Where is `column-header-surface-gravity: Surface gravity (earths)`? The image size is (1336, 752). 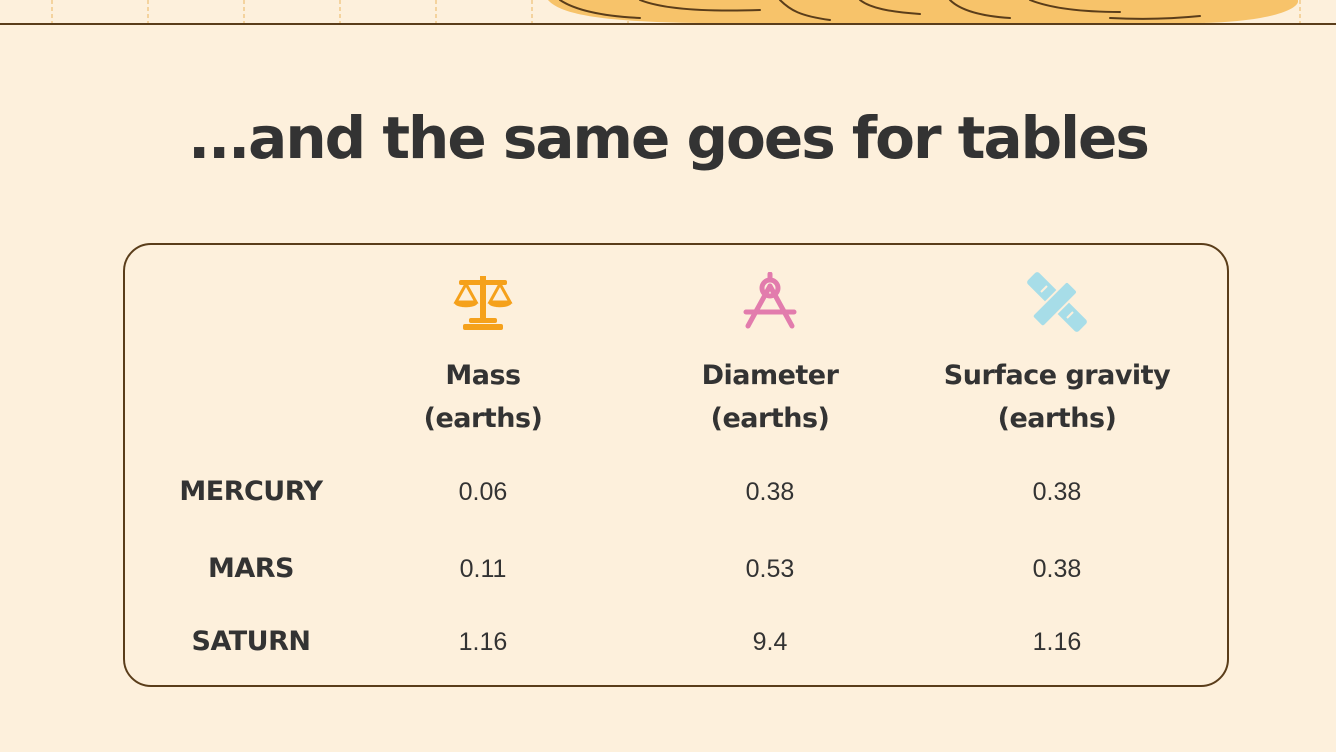 column-header-surface-gravity: Surface gravity (earths) is located at coordinates (1057, 397).